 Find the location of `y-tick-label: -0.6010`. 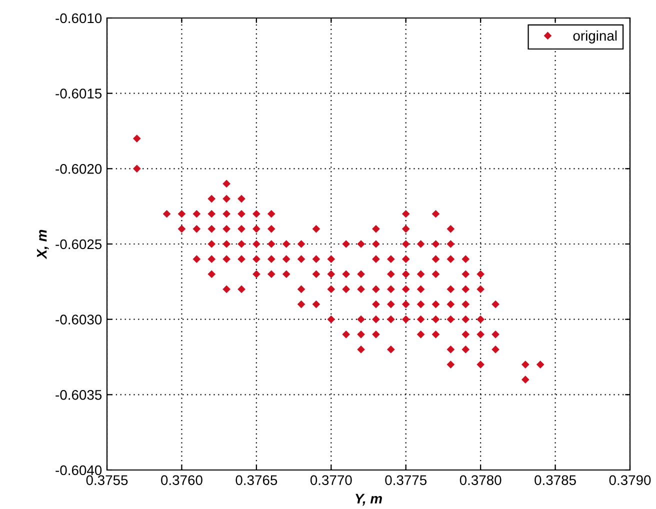

y-tick-label: -0.6010 is located at coordinates (79, 18).